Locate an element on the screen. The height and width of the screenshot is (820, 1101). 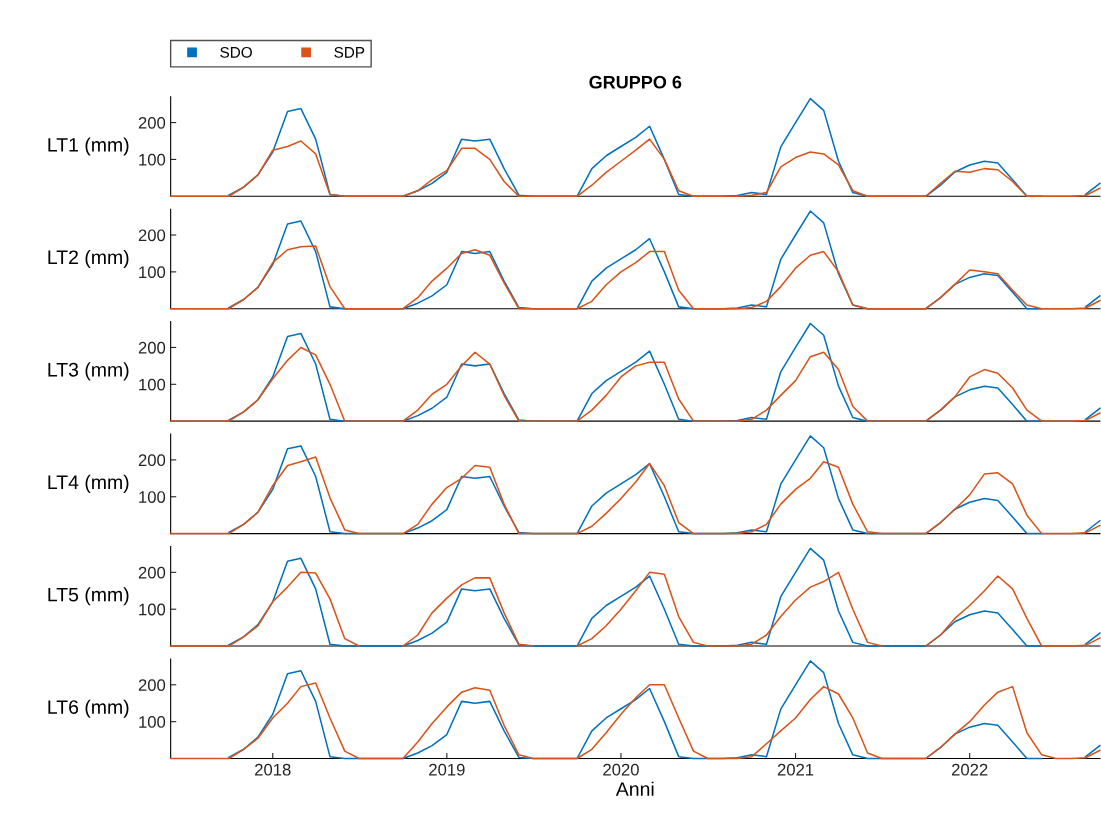
legend-label: SDO is located at coordinates (236, 52).